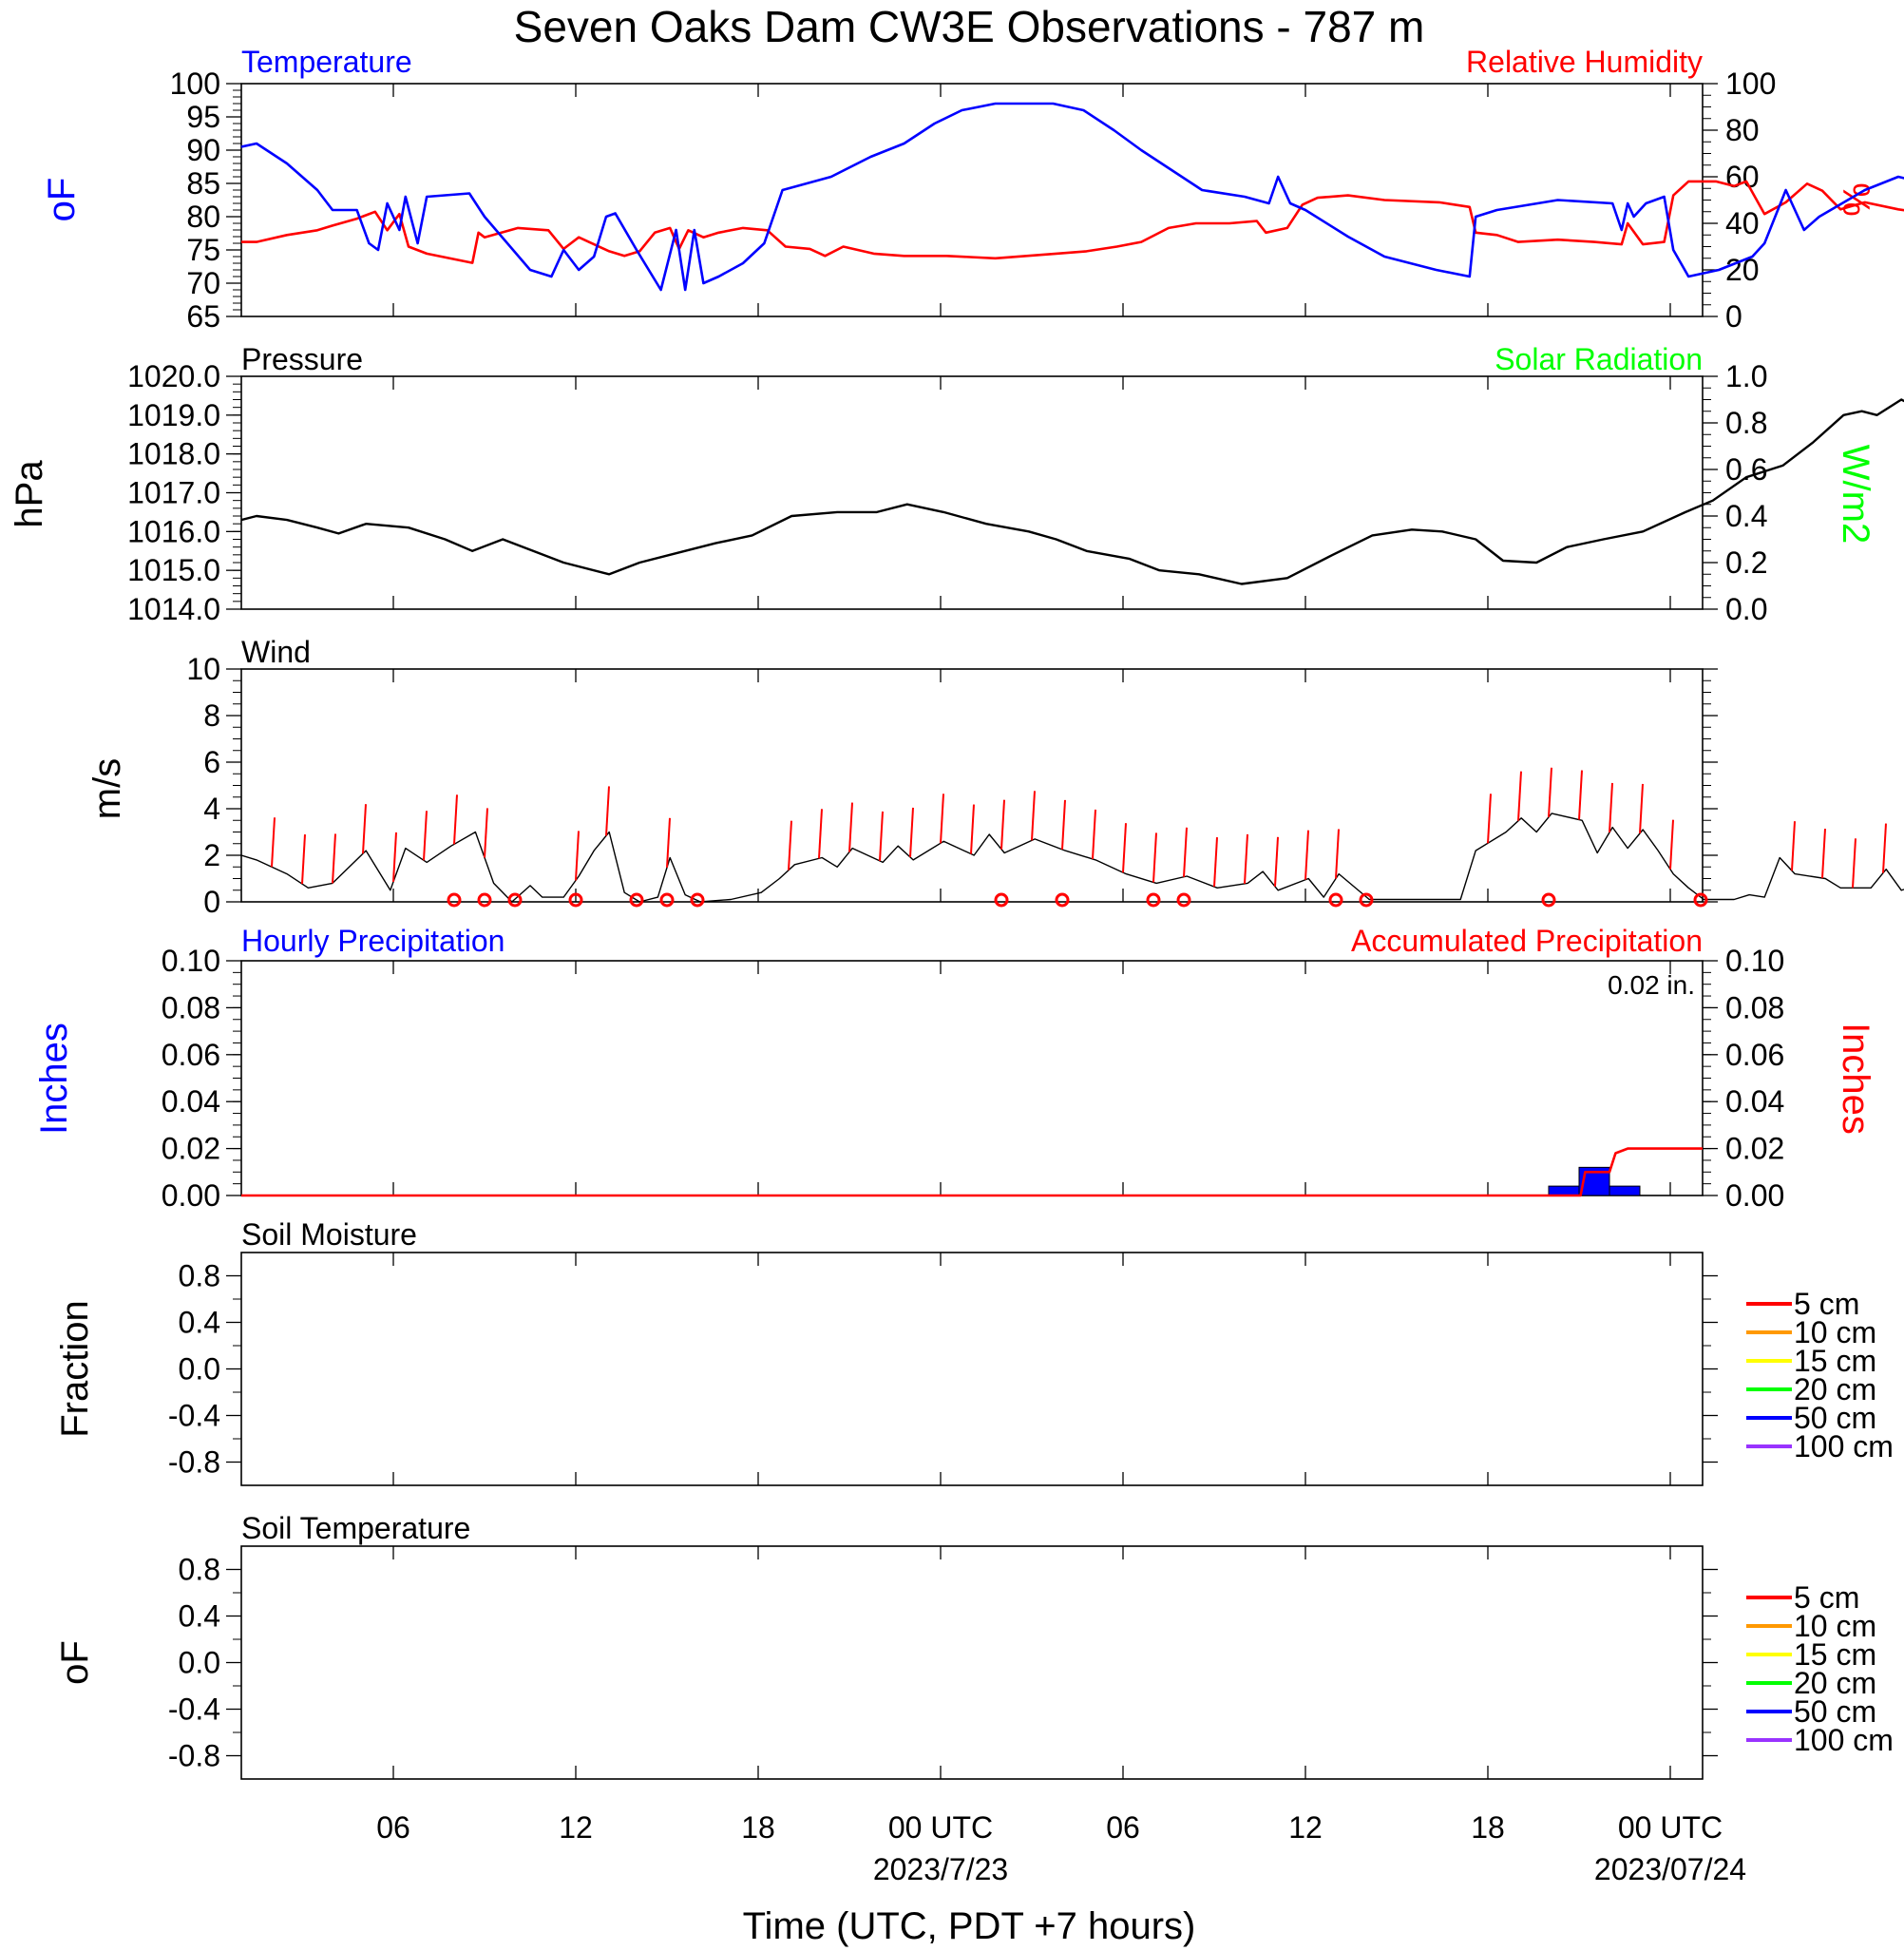 The image size is (1904, 1951). What do you see at coordinates (29, 494) in the screenshot?
I see `pressure-unit: hPa` at bounding box center [29, 494].